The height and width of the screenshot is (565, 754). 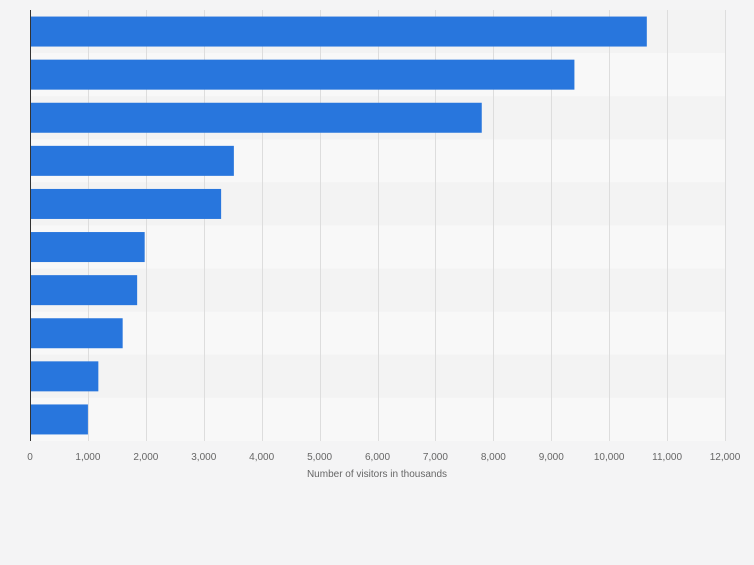 What do you see at coordinates (377, 457) in the screenshot?
I see `x-tick-label: 6,000` at bounding box center [377, 457].